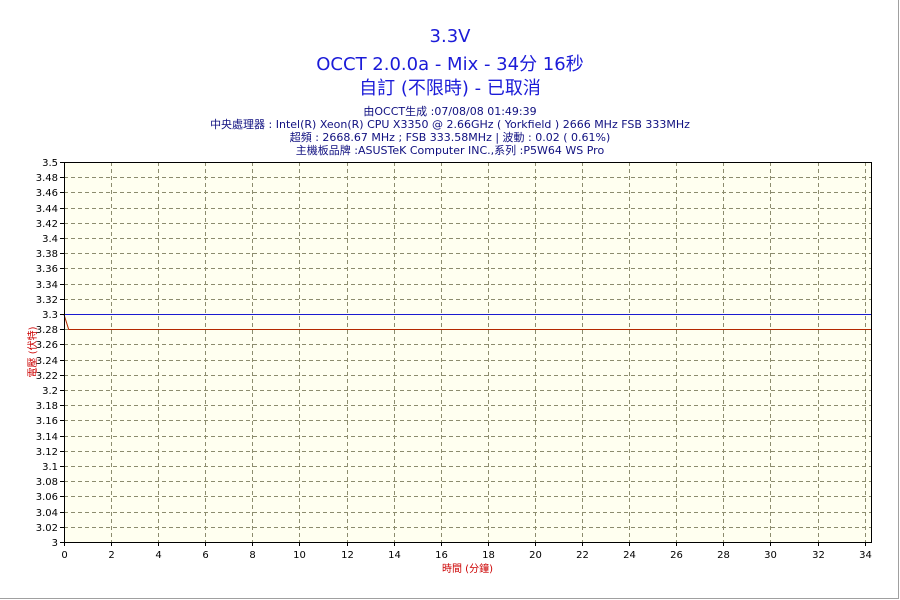 This screenshot has height=600, width=900. Describe the element at coordinates (50, 239) in the screenshot. I see `y-tick-label: 3.4` at that location.